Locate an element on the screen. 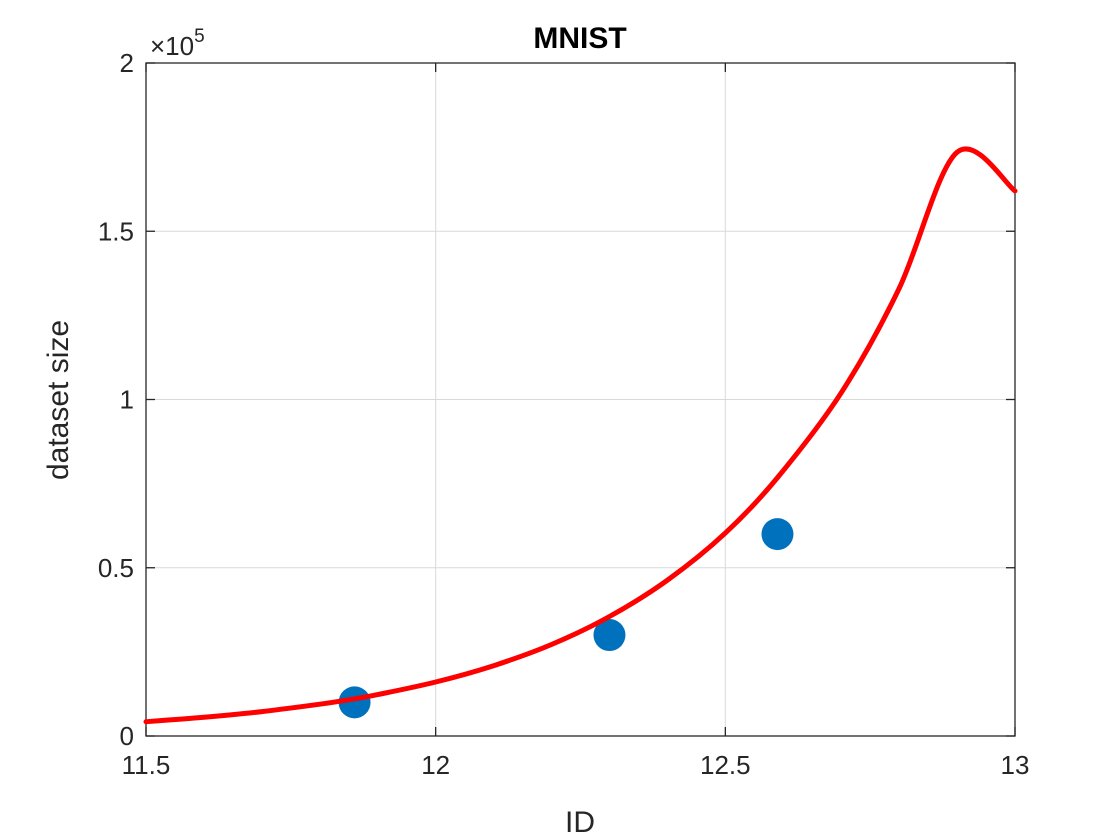  y-axis-exponent-power: 5 is located at coordinates (199, 36).